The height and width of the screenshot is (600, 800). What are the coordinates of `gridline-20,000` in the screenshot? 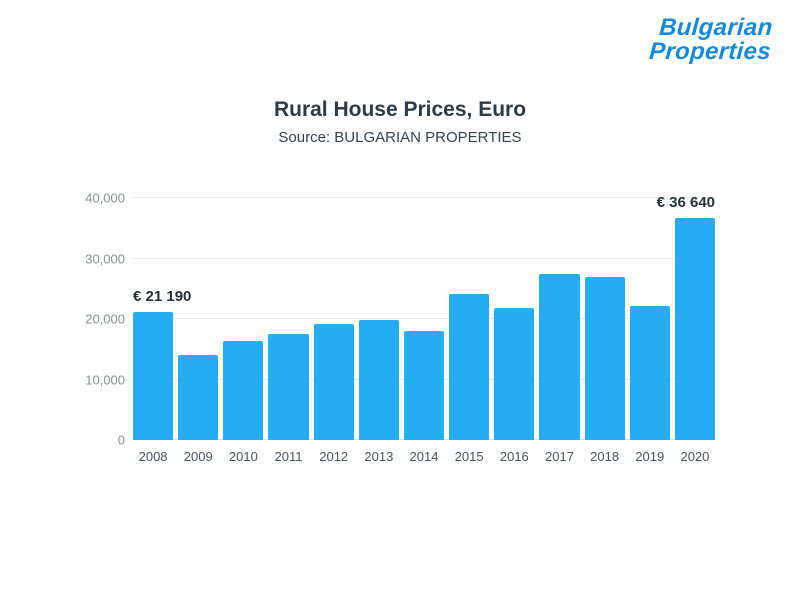 It's located at (424, 318).